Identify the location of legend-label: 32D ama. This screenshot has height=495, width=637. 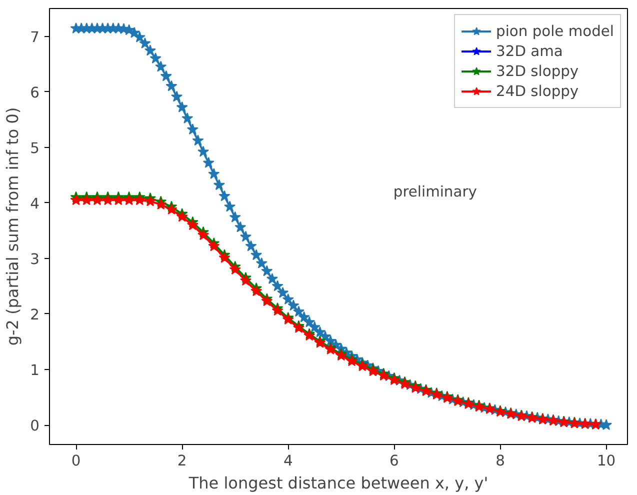
(529, 51).